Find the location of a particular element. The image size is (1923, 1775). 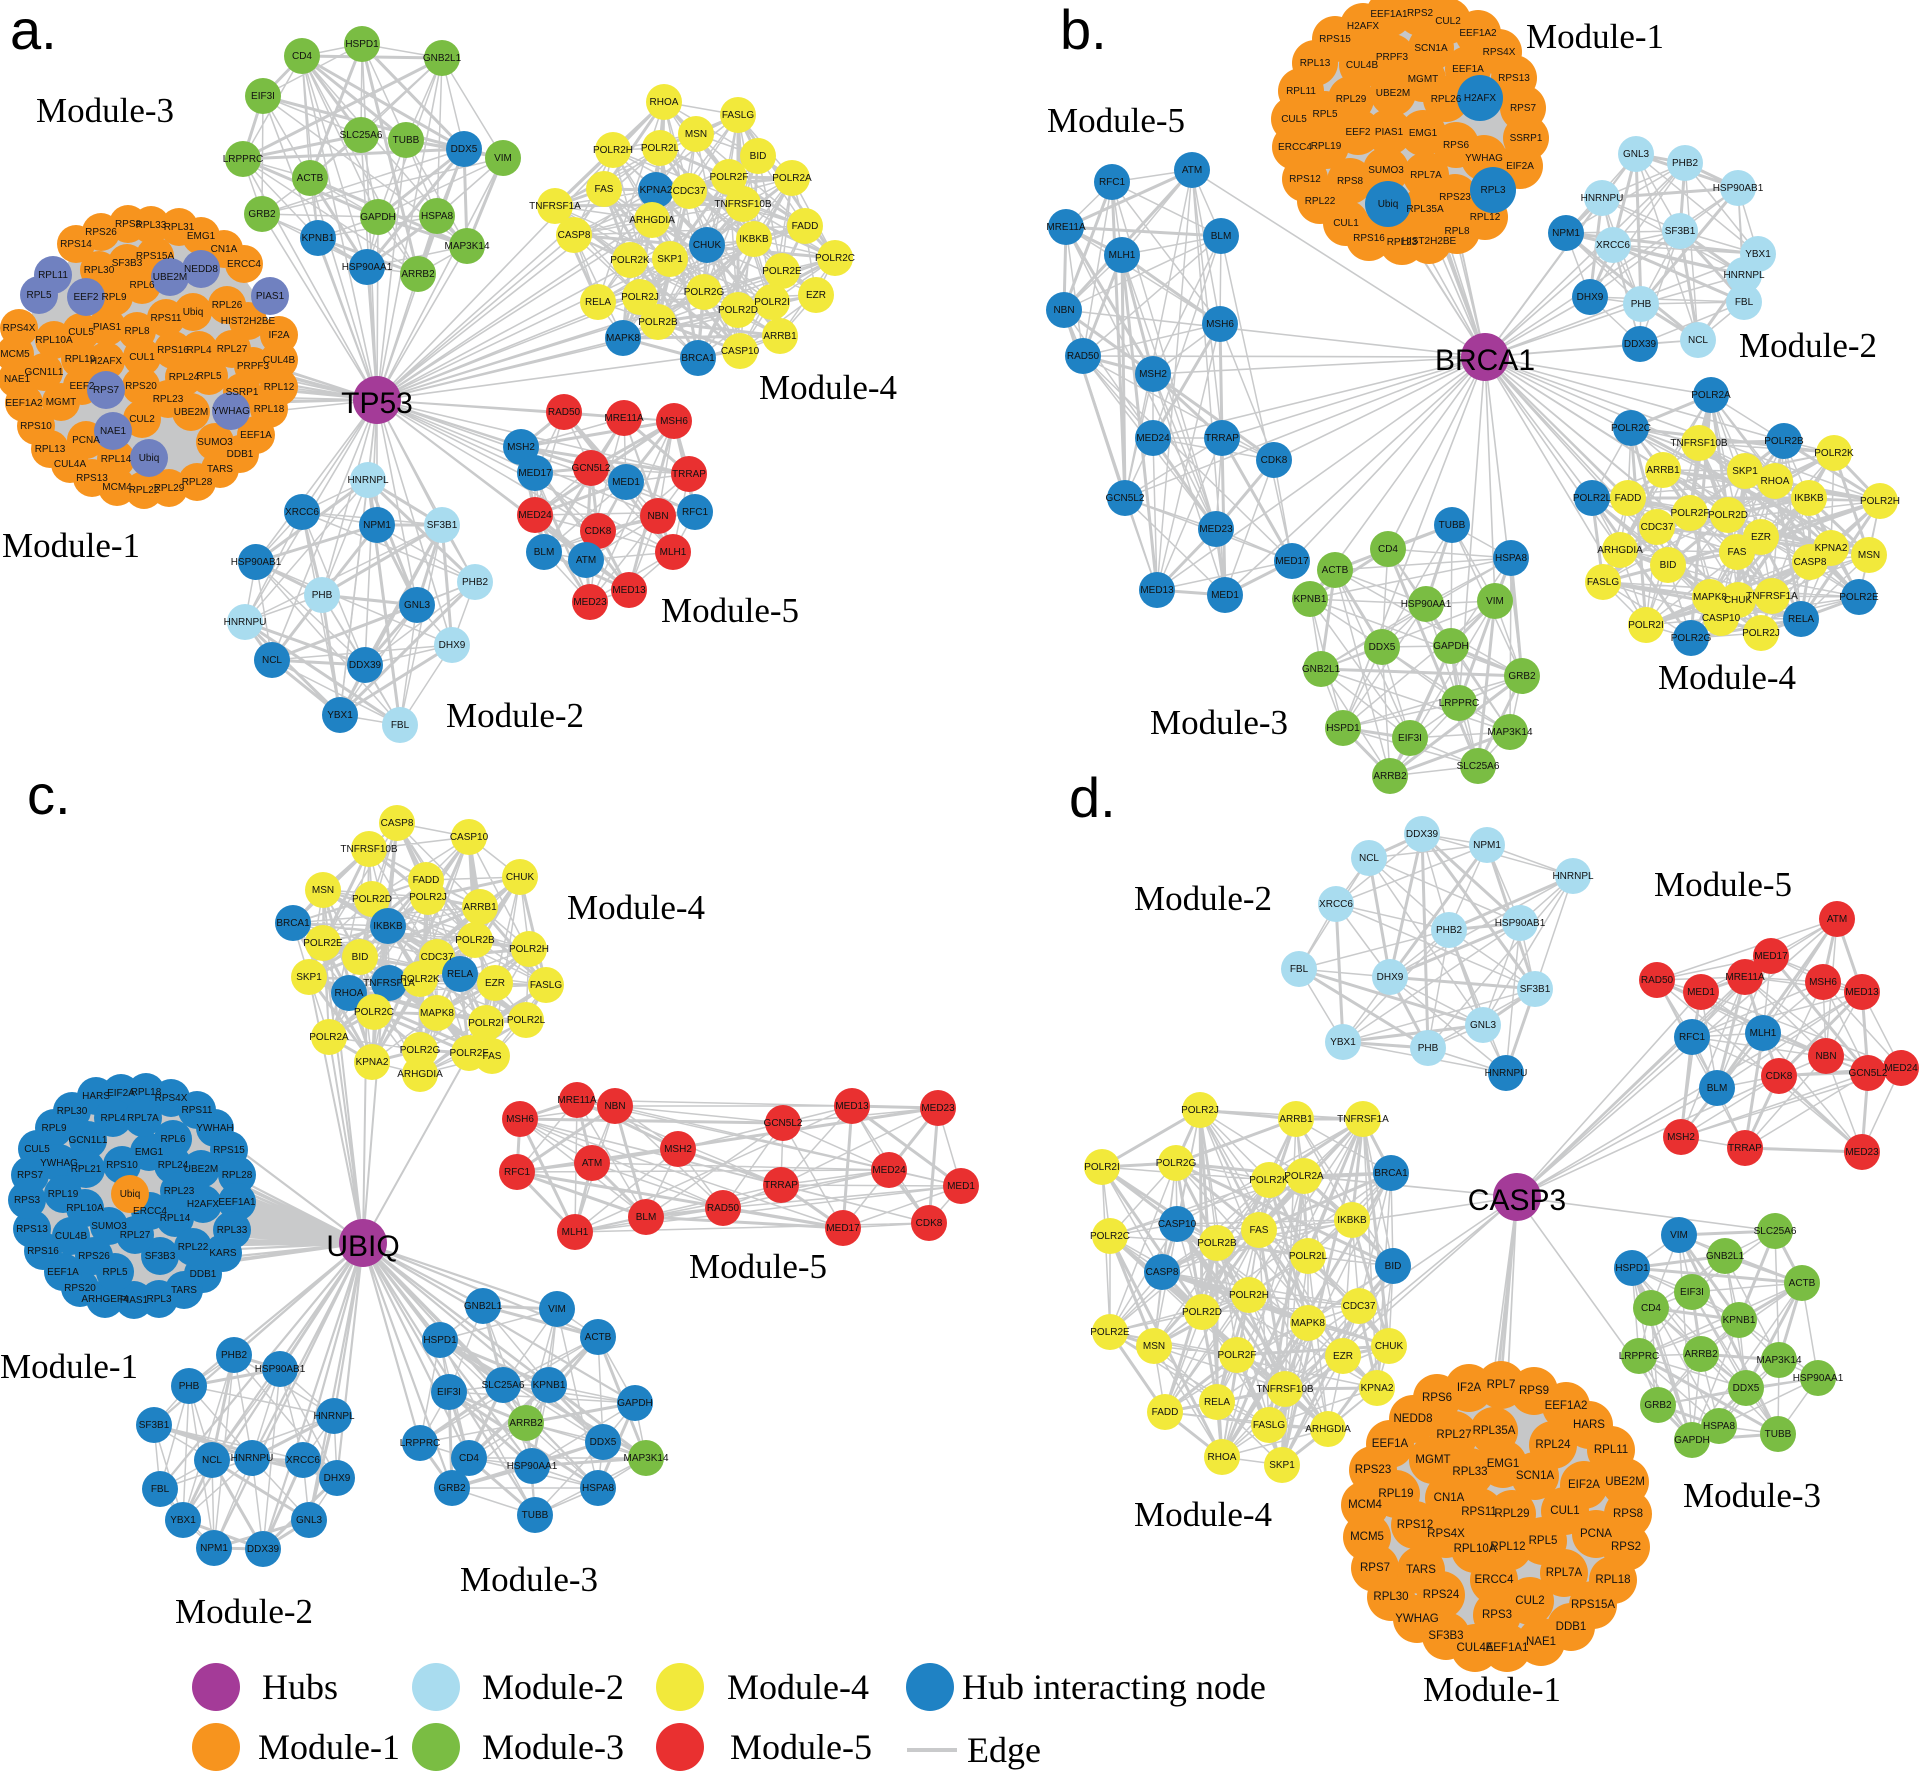

svg-text: EMG1 is located at coordinates (1423, 133).